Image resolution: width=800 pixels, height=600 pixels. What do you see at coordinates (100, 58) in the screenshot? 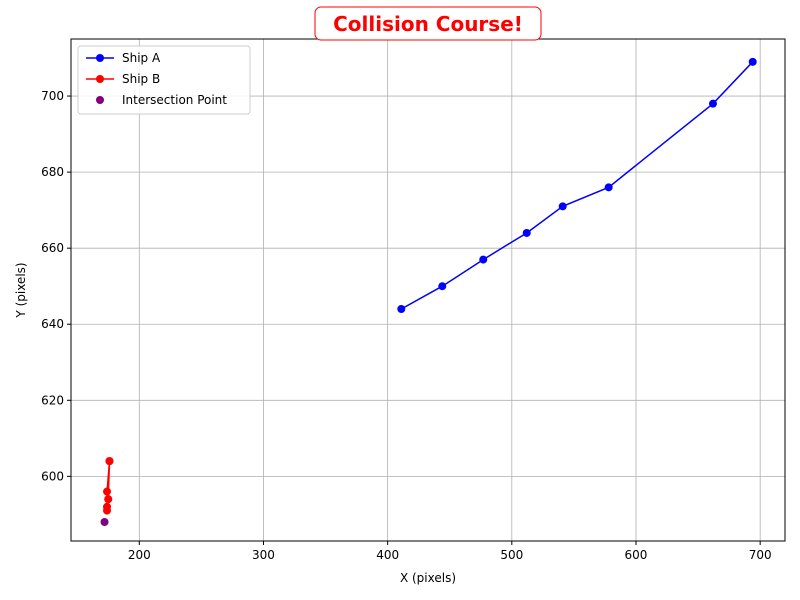
I see `legend-ship-a-marker` at bounding box center [100, 58].